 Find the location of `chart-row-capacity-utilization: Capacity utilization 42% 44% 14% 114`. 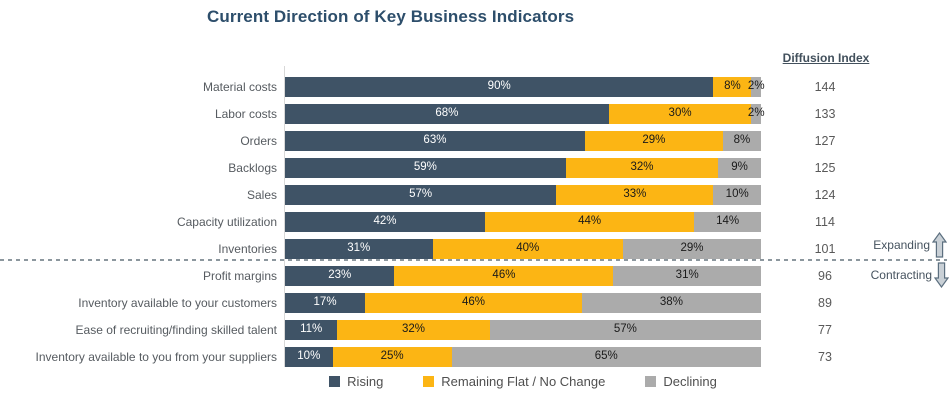

chart-row-capacity-utilization: Capacity utilization 42% 44% 14% 114 is located at coordinates (475, 221).